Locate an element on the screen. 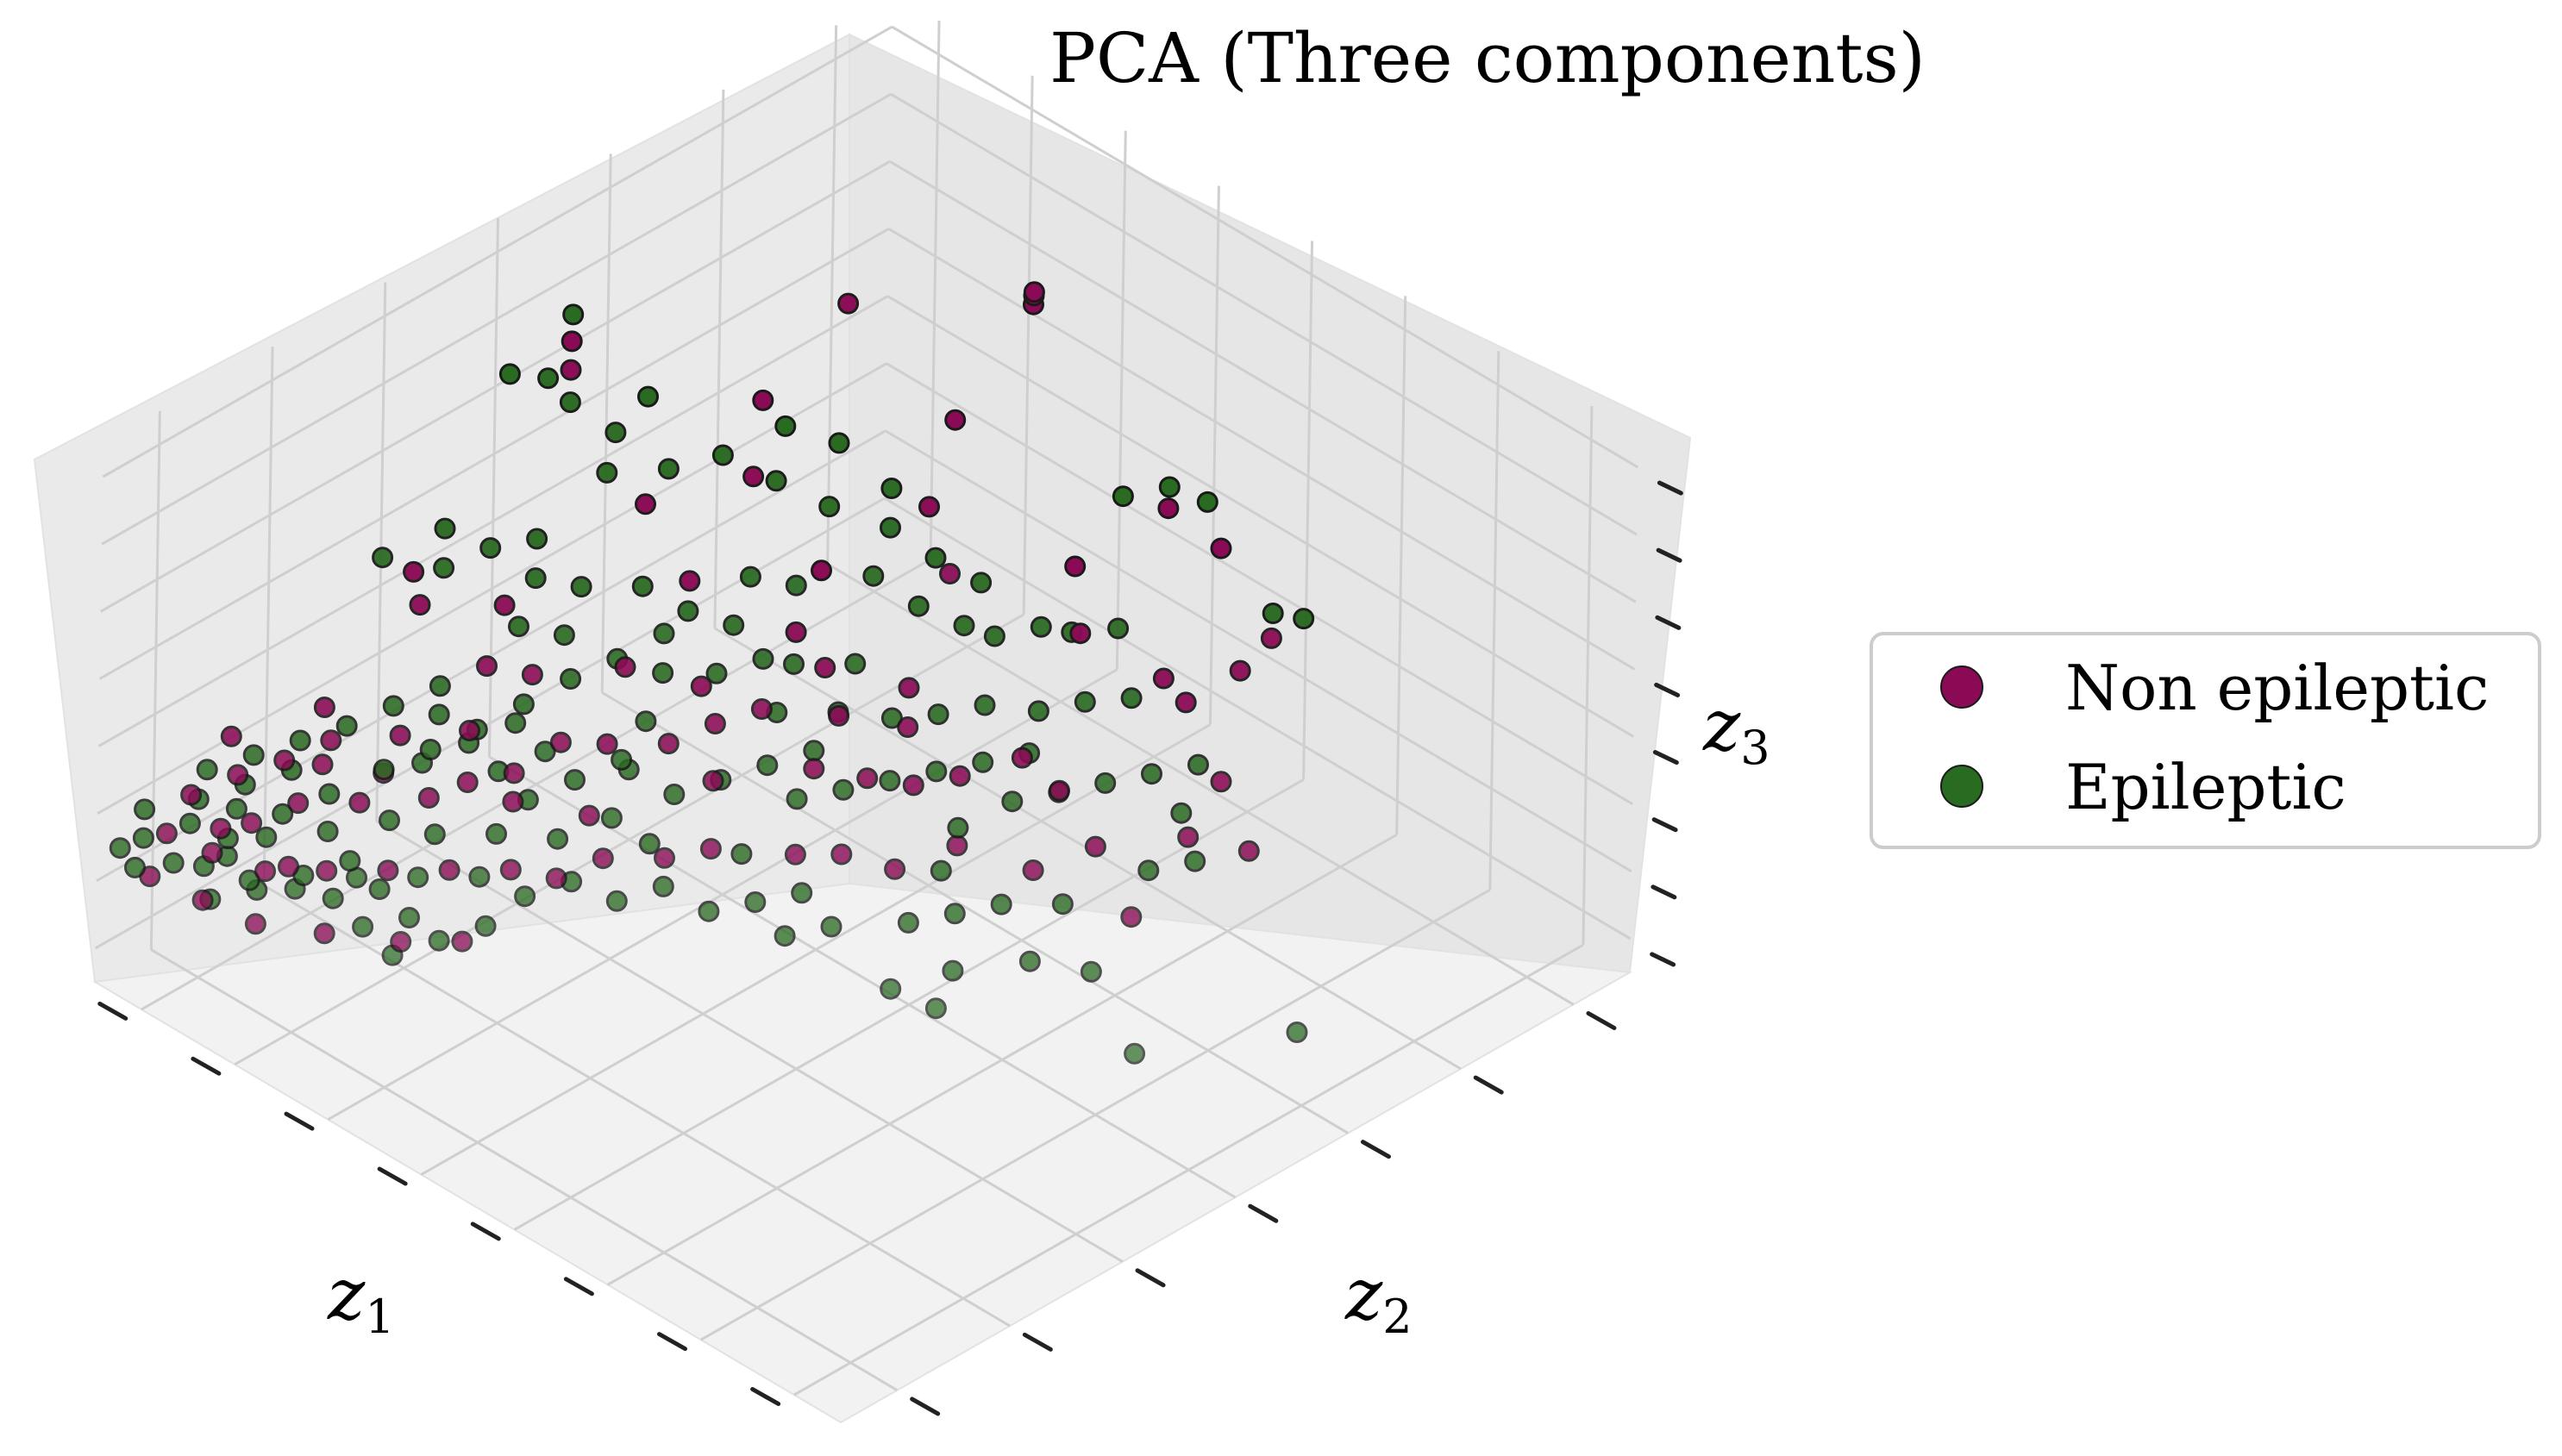 This screenshot has height=1456, width=2562. legend: Non epileptic Epileptic is located at coordinates (2205, 741).